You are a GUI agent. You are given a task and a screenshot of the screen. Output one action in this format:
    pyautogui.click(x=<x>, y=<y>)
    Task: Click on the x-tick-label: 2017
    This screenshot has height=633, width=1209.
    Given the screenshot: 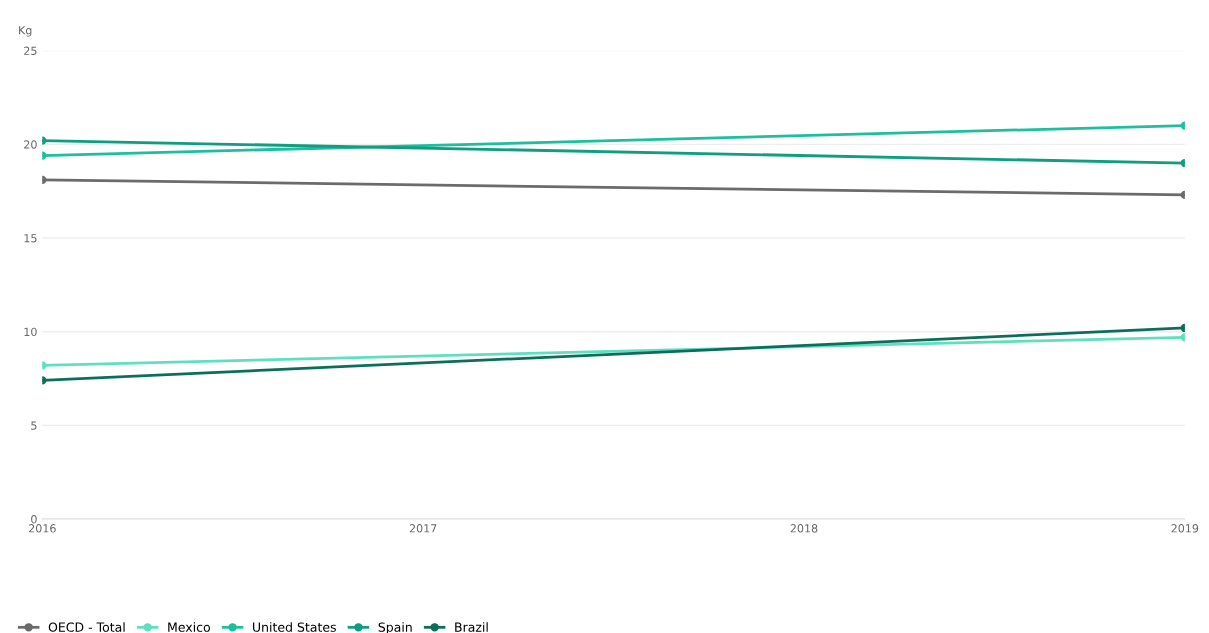 What is the action you would take?
    pyautogui.click(x=423, y=528)
    